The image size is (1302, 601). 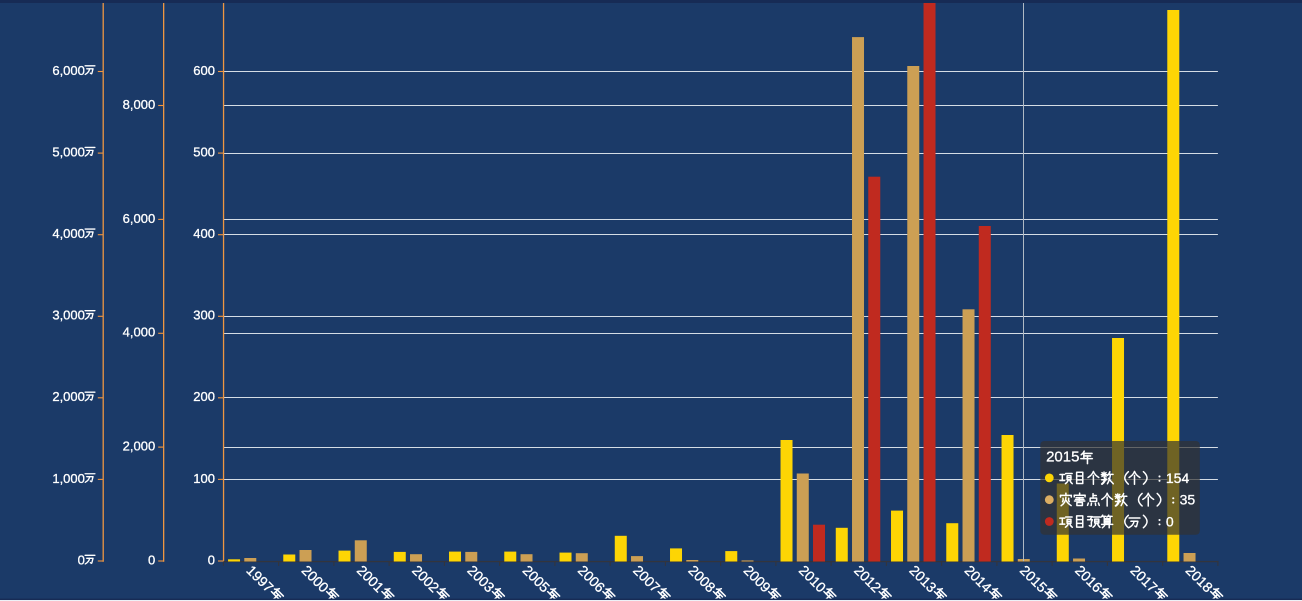 I want to click on svg-text: 154, so click(x=1178, y=478).